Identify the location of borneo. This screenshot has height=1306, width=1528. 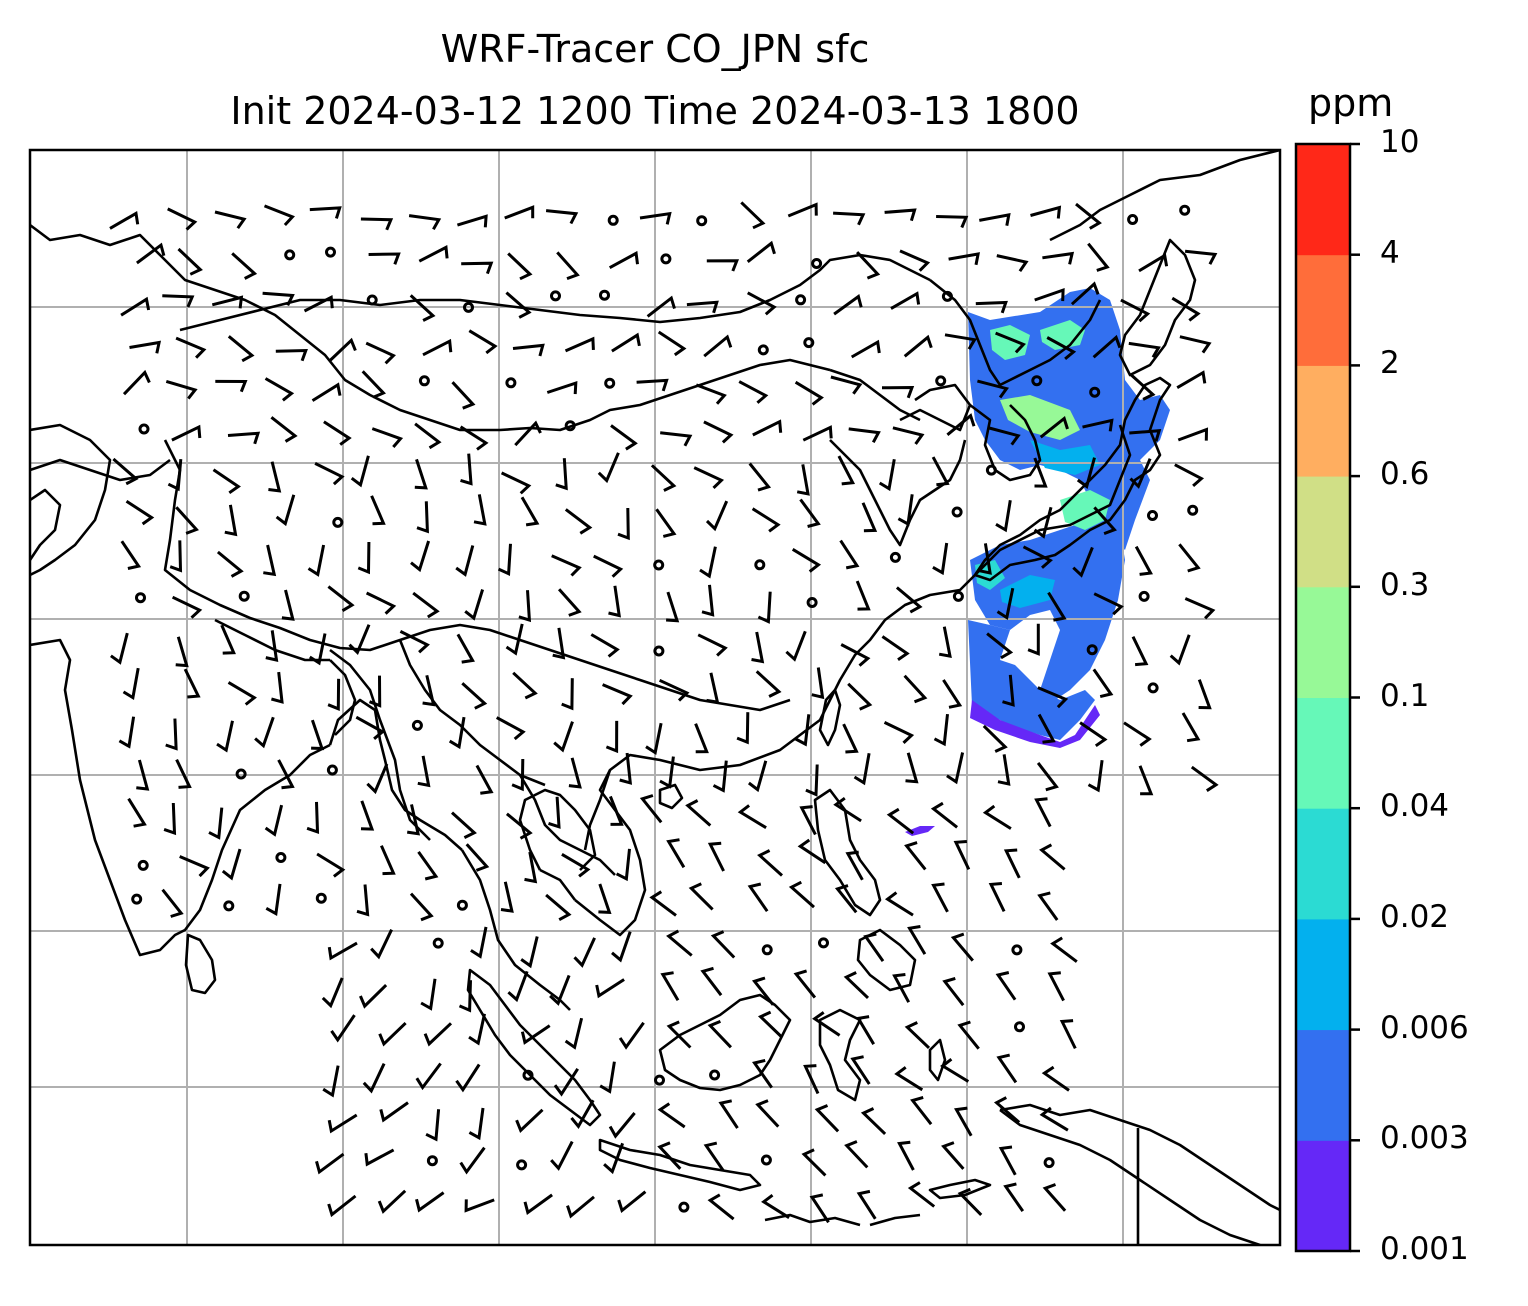
(725, 1042).